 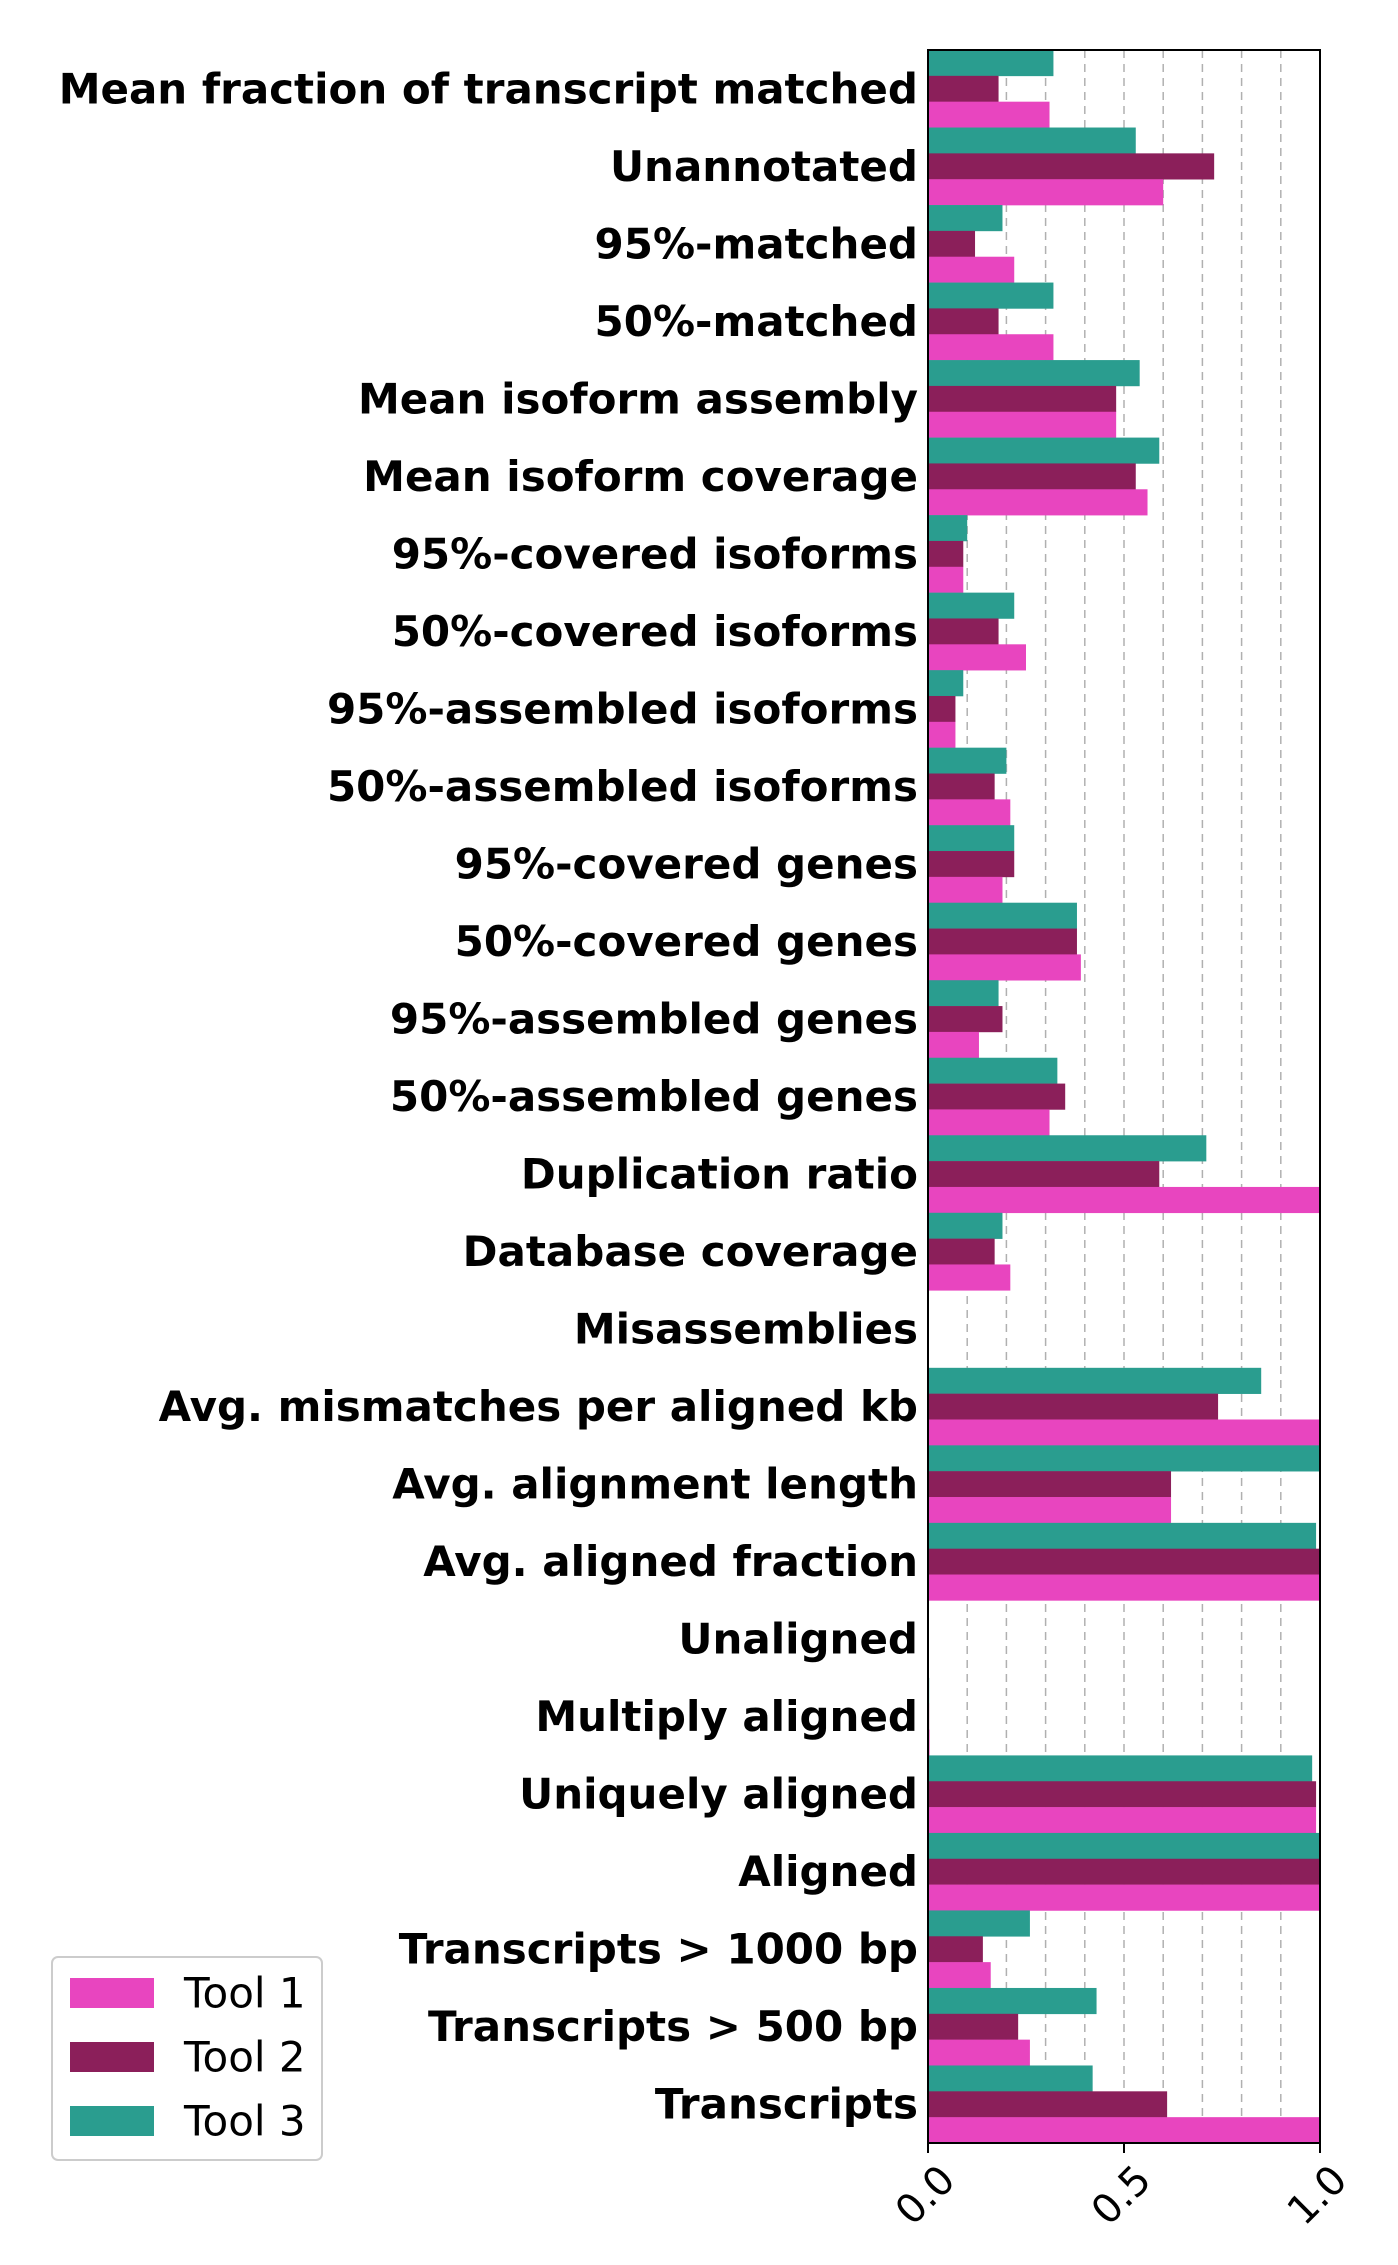 I want to click on category-label: Duplication ratio, so click(x=719, y=1174).